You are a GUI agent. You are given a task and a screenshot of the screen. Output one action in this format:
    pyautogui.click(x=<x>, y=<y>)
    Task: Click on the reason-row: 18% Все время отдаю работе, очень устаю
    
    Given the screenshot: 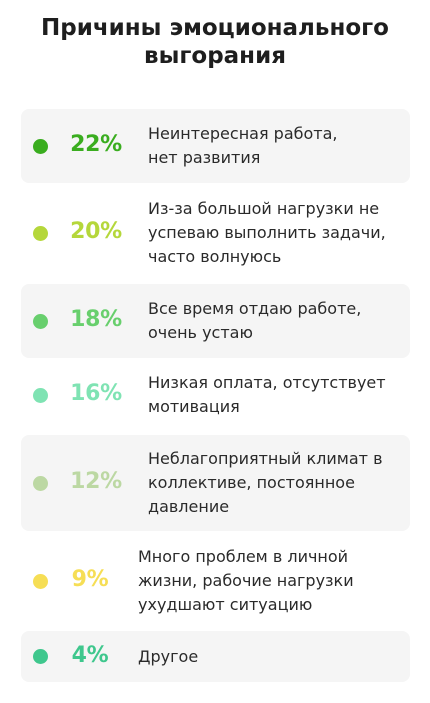 What is the action you would take?
    pyautogui.click(x=215, y=321)
    